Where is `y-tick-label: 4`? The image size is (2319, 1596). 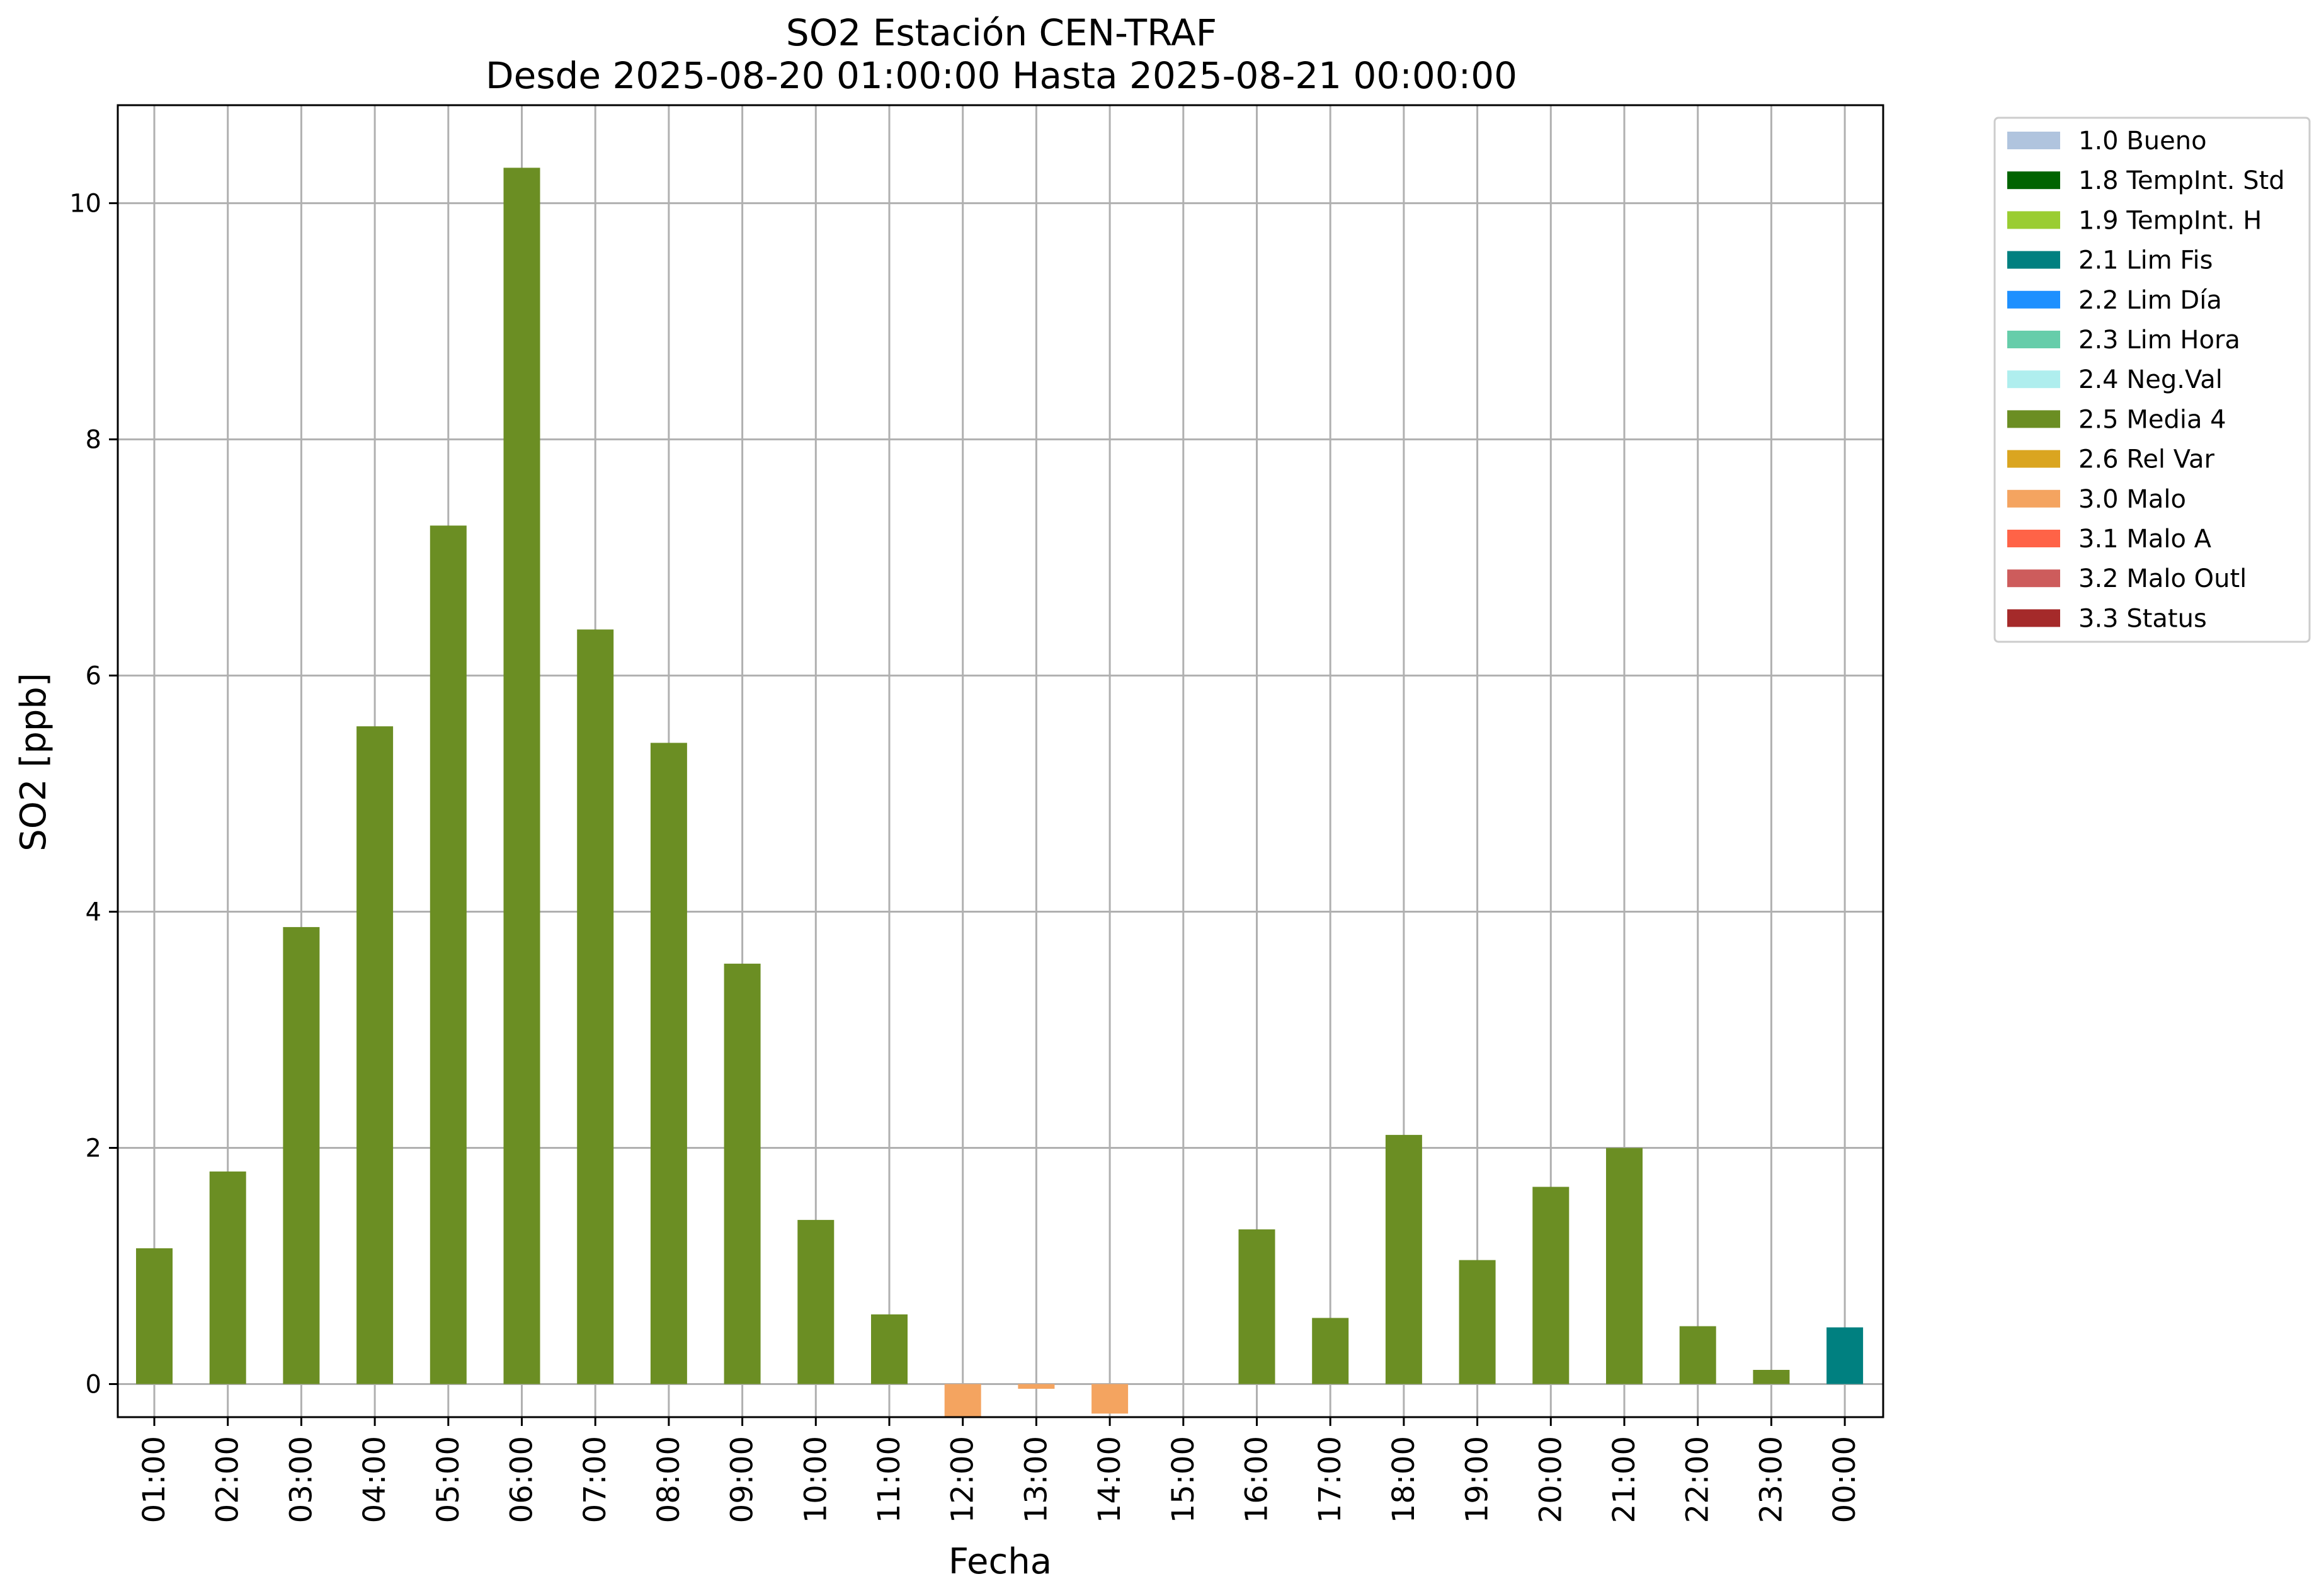 y-tick-label: 4 is located at coordinates (93, 912).